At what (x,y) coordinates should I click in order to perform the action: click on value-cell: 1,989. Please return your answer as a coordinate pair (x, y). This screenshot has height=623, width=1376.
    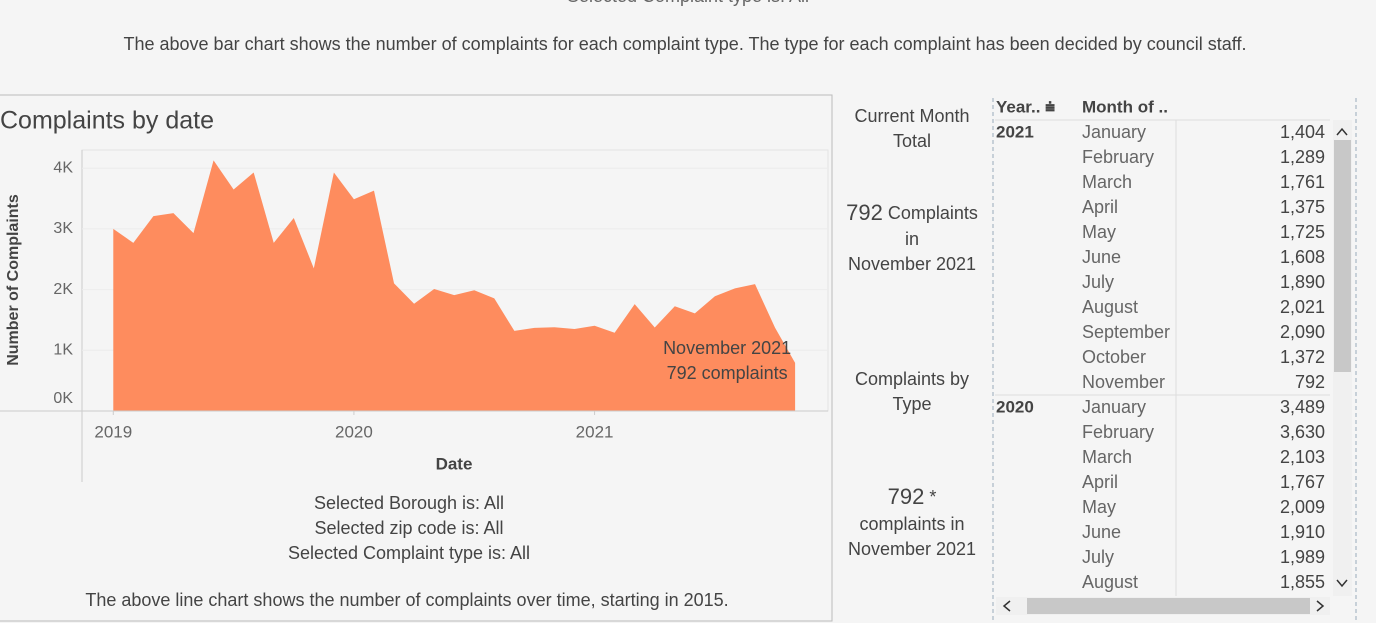
    Looking at the image, I should click on (1302, 557).